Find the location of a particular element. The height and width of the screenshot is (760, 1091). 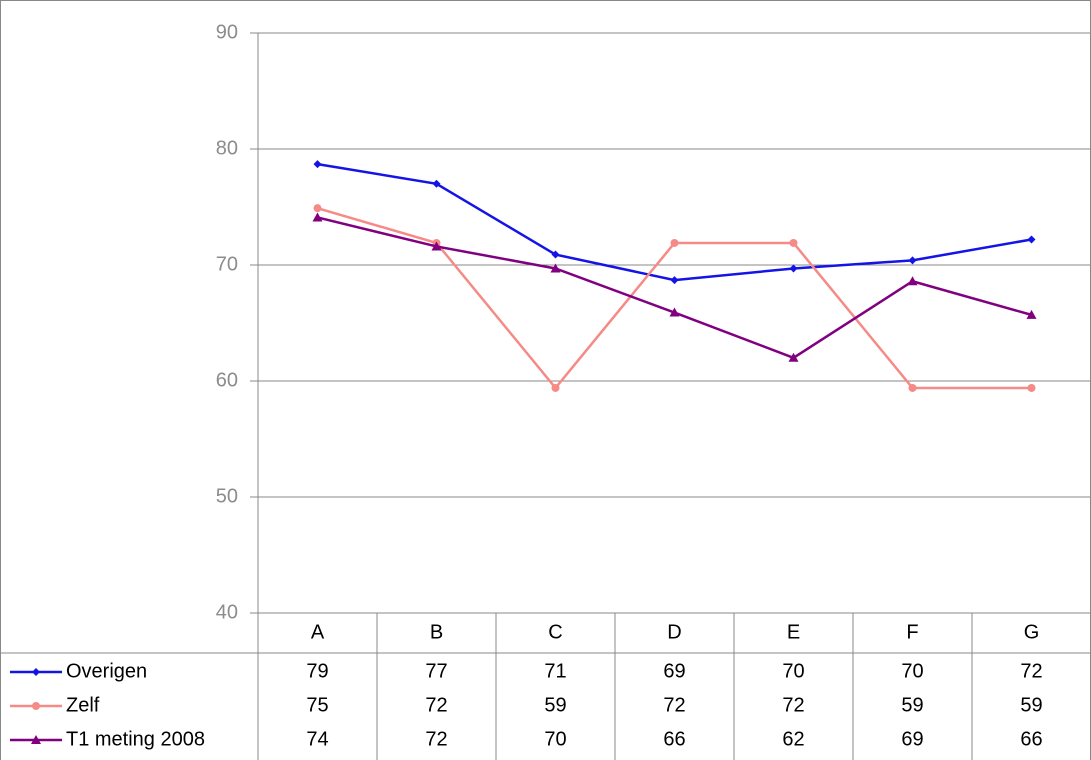

x-tick-label: D is located at coordinates (674, 632).